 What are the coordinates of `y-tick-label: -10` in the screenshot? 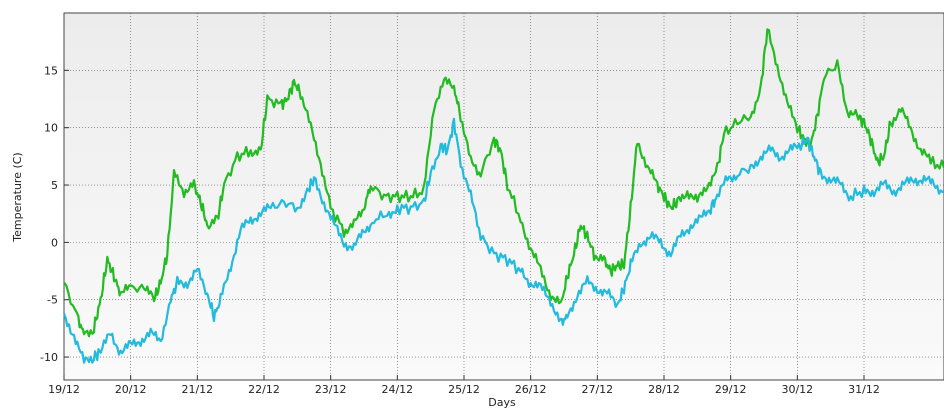 It's located at (49, 357).